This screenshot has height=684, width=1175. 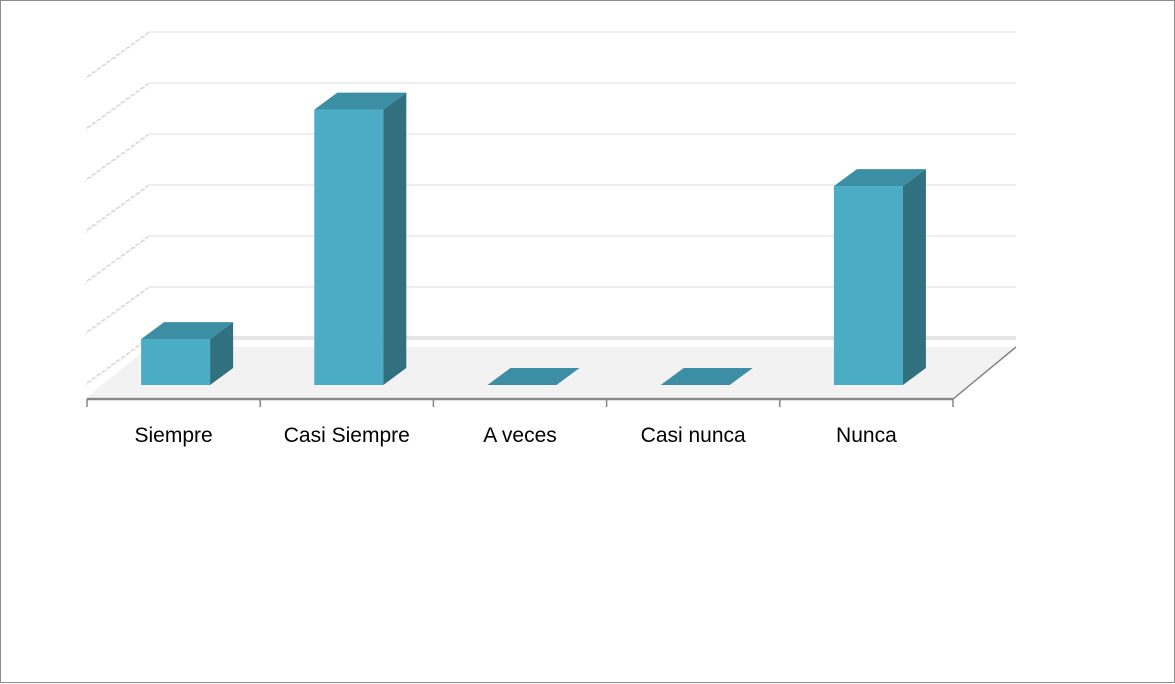 I want to click on x-axis, so click(x=520, y=402).